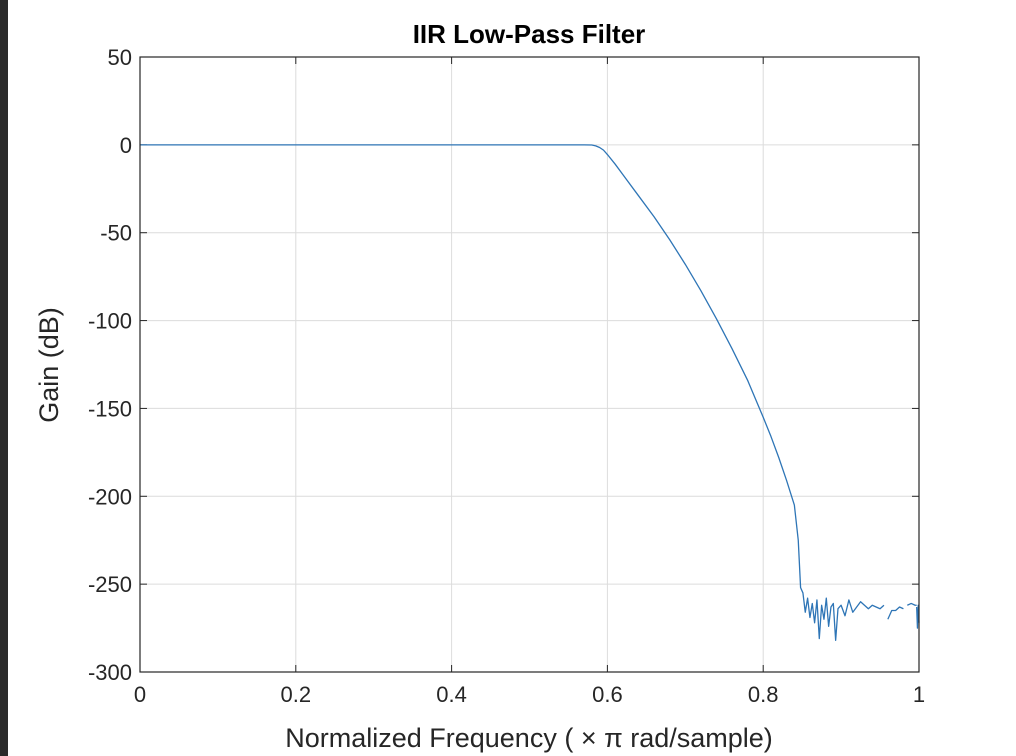 This screenshot has width=1016, height=756. What do you see at coordinates (116, 233) in the screenshot?
I see `y-tick-label: -50` at bounding box center [116, 233].